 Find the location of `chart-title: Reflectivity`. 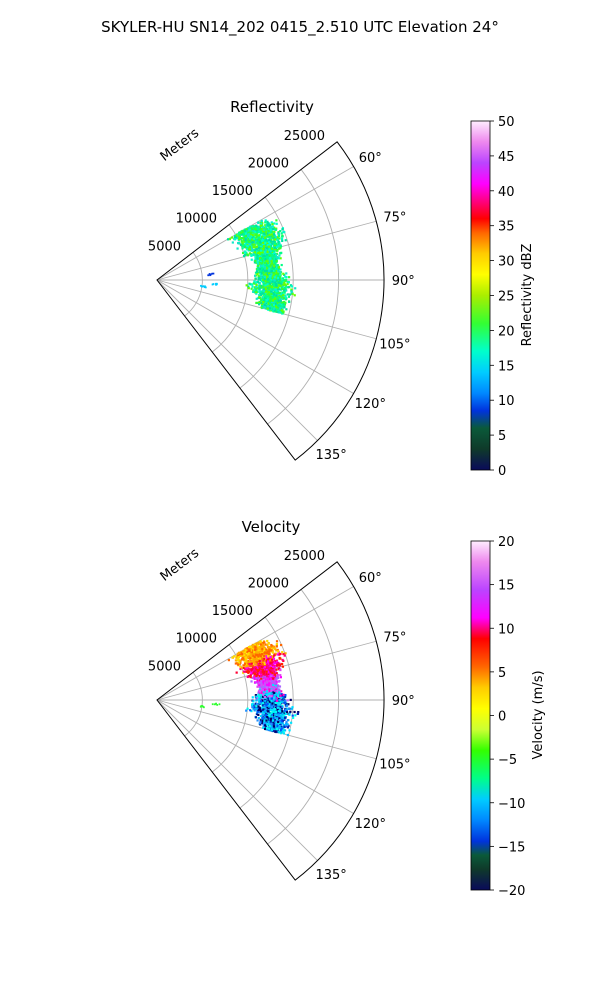

chart-title: Reflectivity is located at coordinates (272, 107).